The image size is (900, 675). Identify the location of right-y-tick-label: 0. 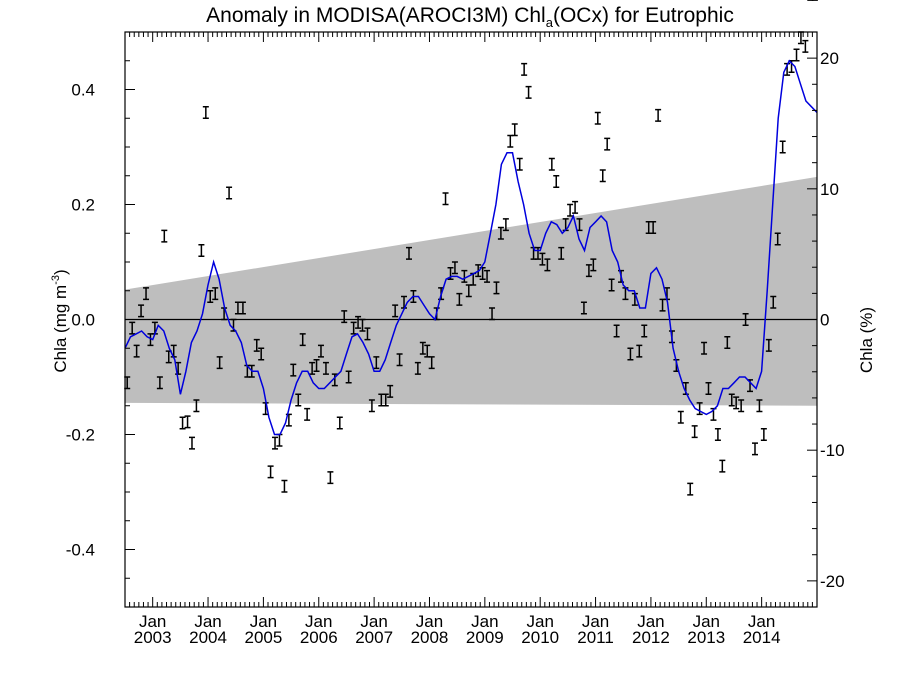
(824, 320).